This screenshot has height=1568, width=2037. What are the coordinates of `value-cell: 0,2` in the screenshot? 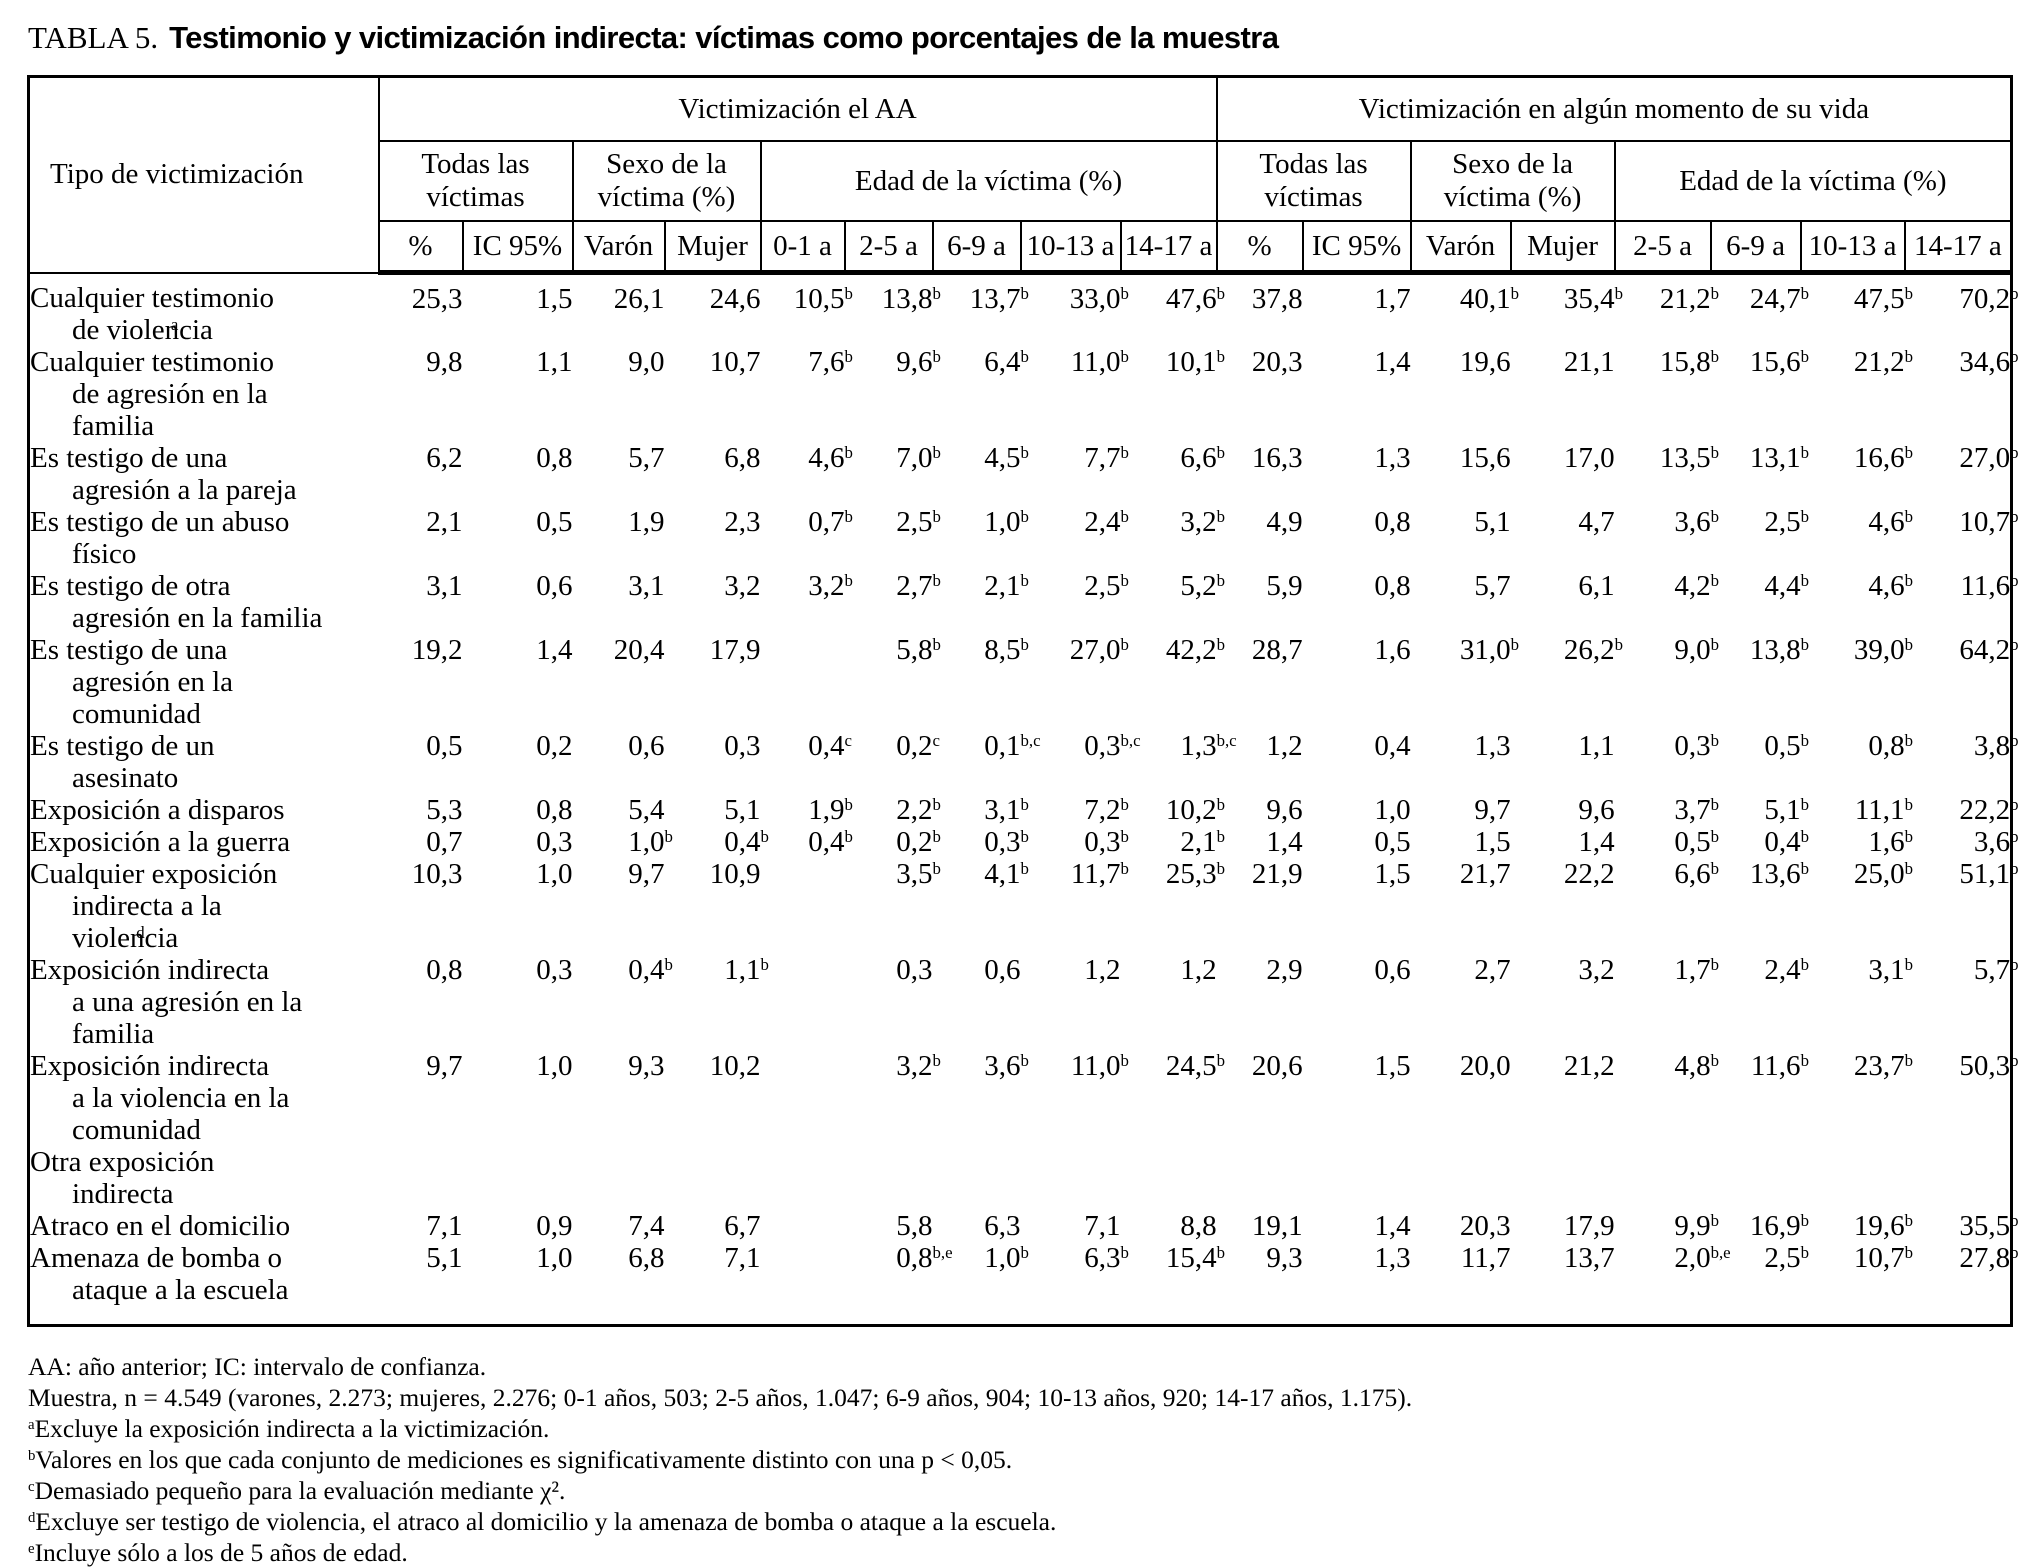 It's located at (554, 745).